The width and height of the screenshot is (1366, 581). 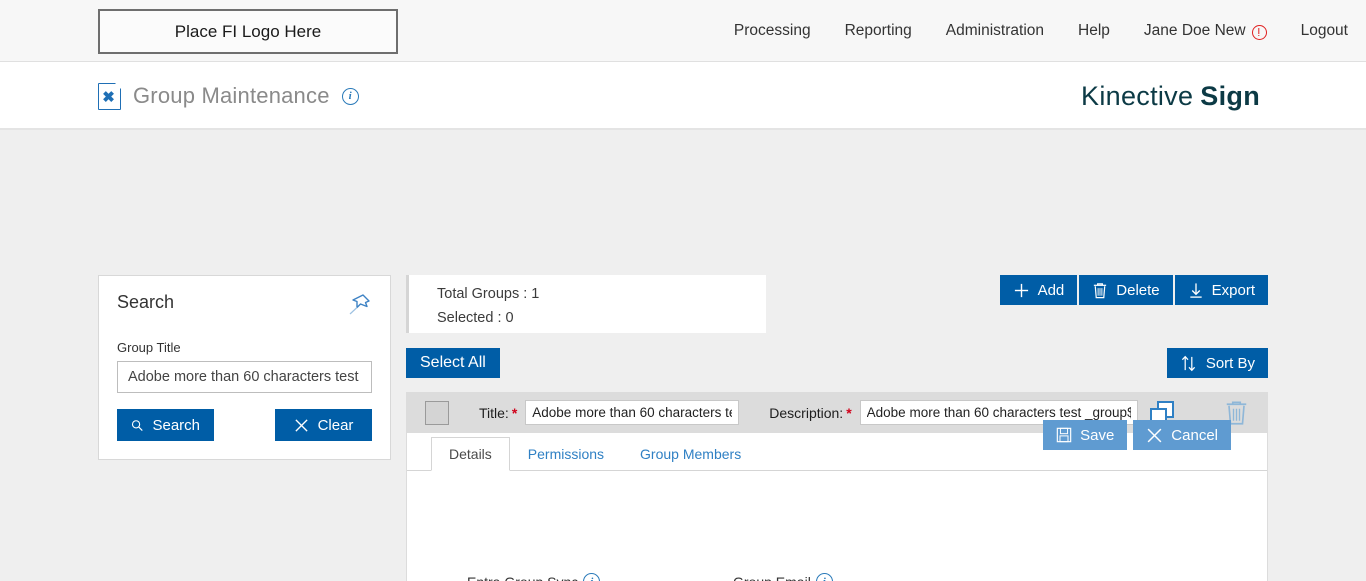 What do you see at coordinates (1100, 290) in the screenshot?
I see `trash-icon` at bounding box center [1100, 290].